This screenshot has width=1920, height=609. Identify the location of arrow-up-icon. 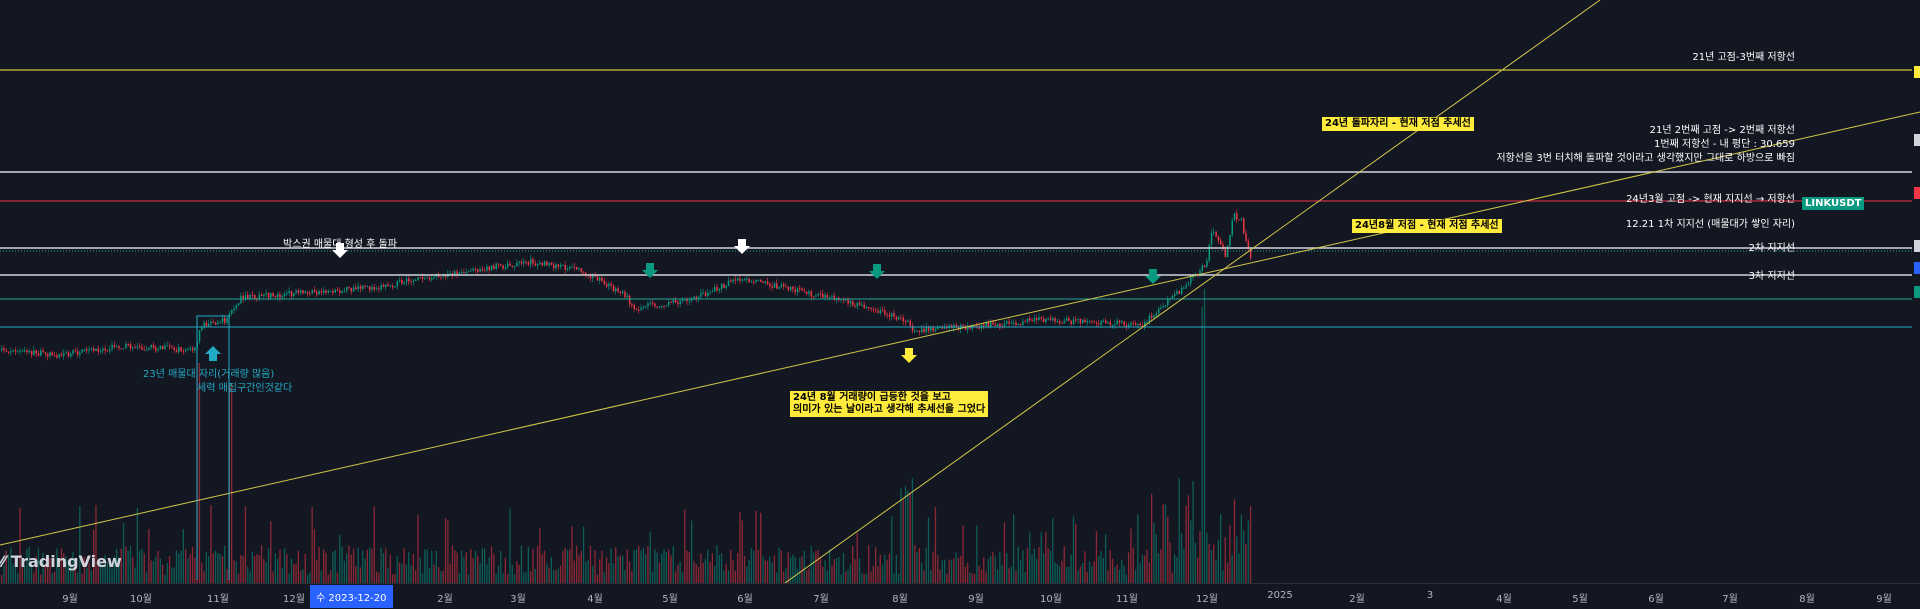
(213, 353).